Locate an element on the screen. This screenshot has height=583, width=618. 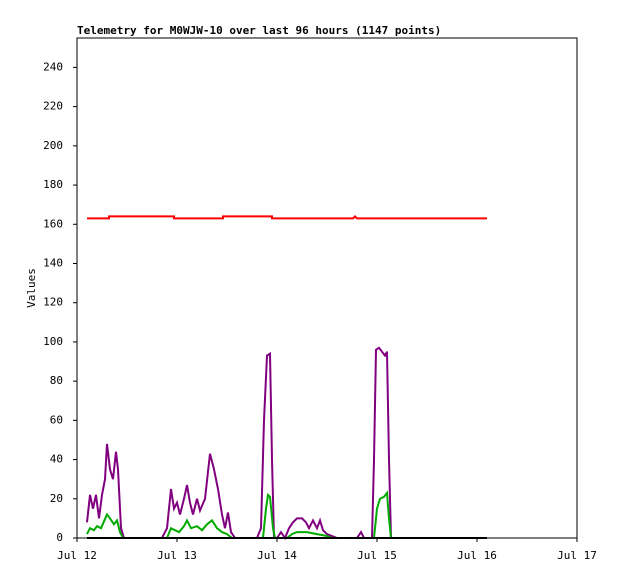
y-tick-label: 140 is located at coordinates (53, 262).